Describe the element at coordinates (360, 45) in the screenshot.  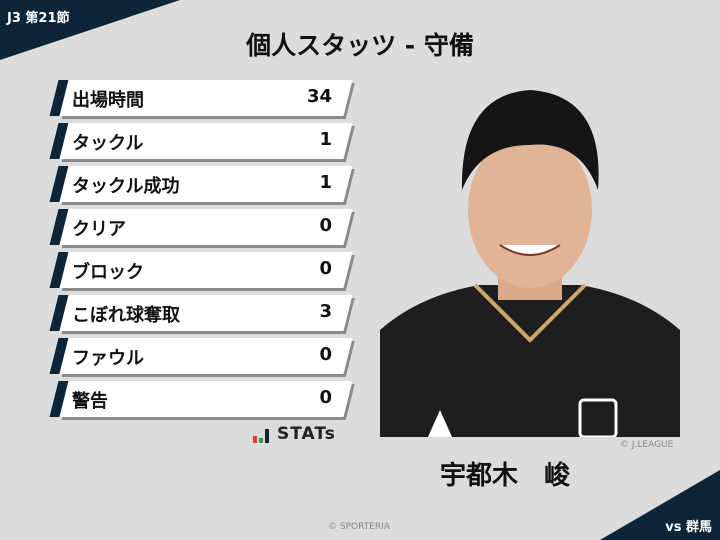
I see `page-title: 個人スタッツ - 守備` at that location.